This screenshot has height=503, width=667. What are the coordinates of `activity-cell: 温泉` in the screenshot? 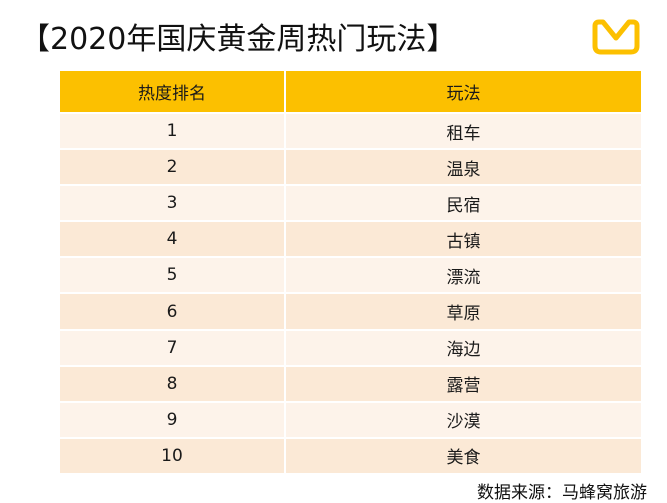 It's located at (463, 167).